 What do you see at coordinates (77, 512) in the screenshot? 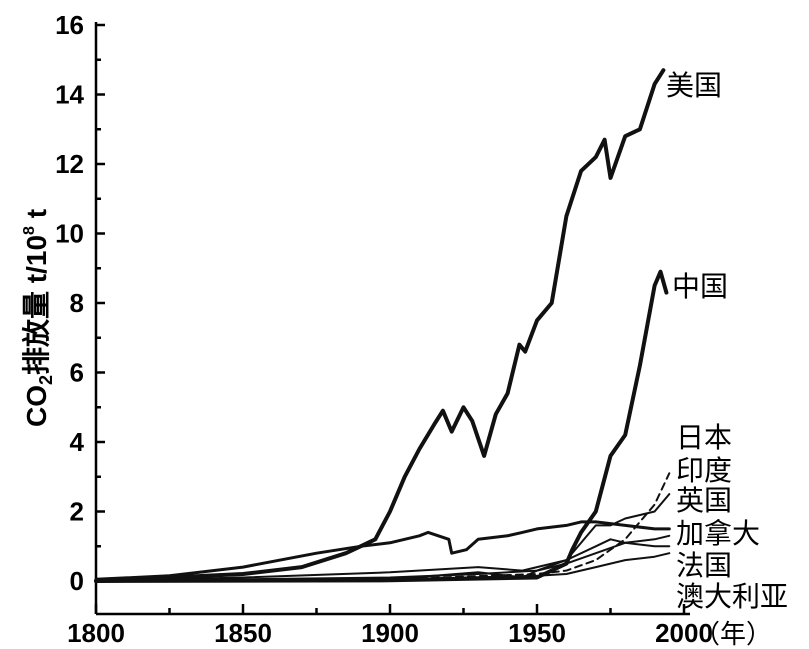
I see `y-tick-label: 2` at bounding box center [77, 512].